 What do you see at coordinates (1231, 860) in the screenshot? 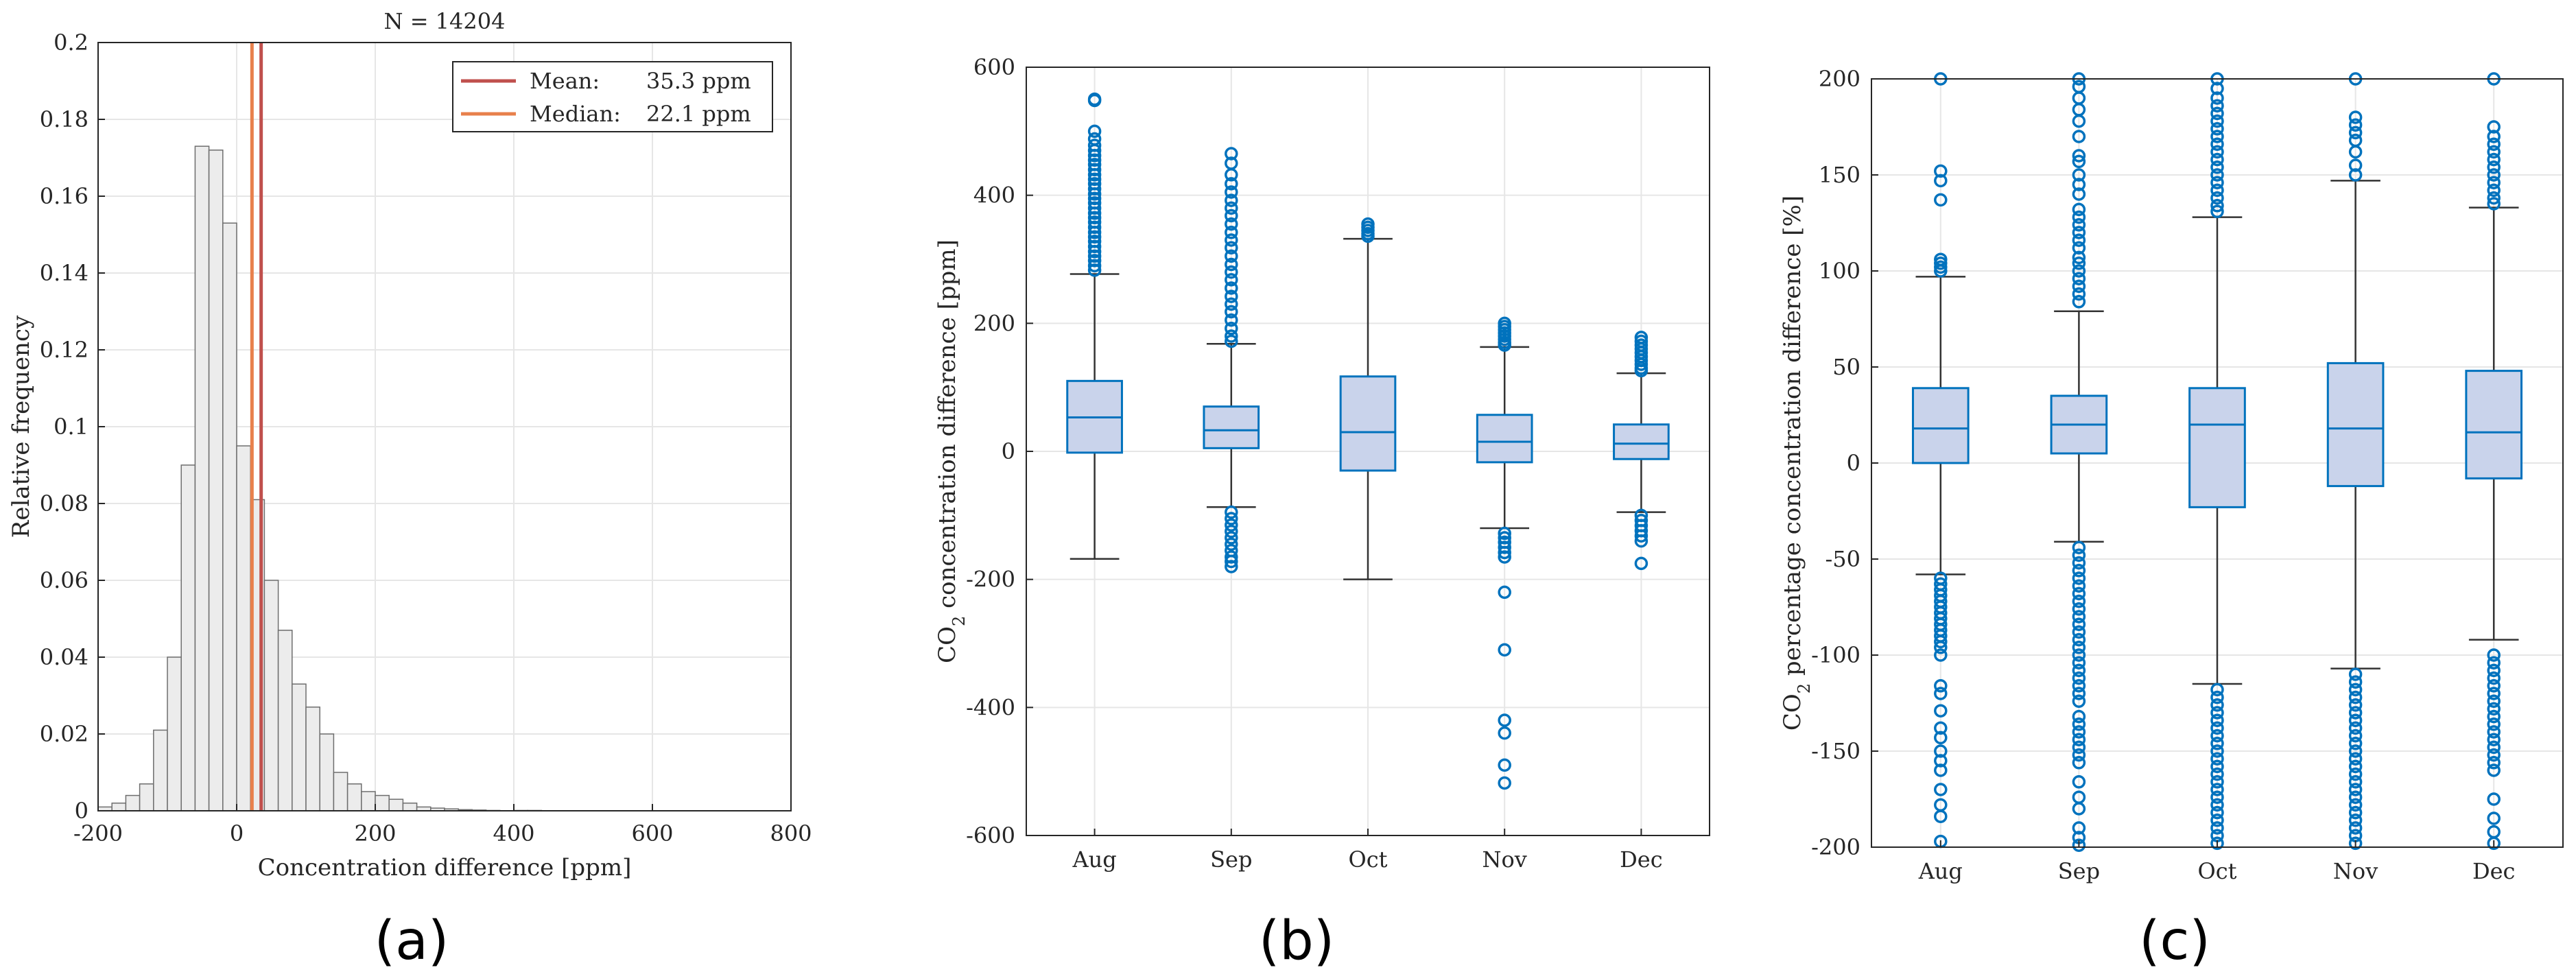
I see `x-tick-label: Sep` at bounding box center [1231, 860].